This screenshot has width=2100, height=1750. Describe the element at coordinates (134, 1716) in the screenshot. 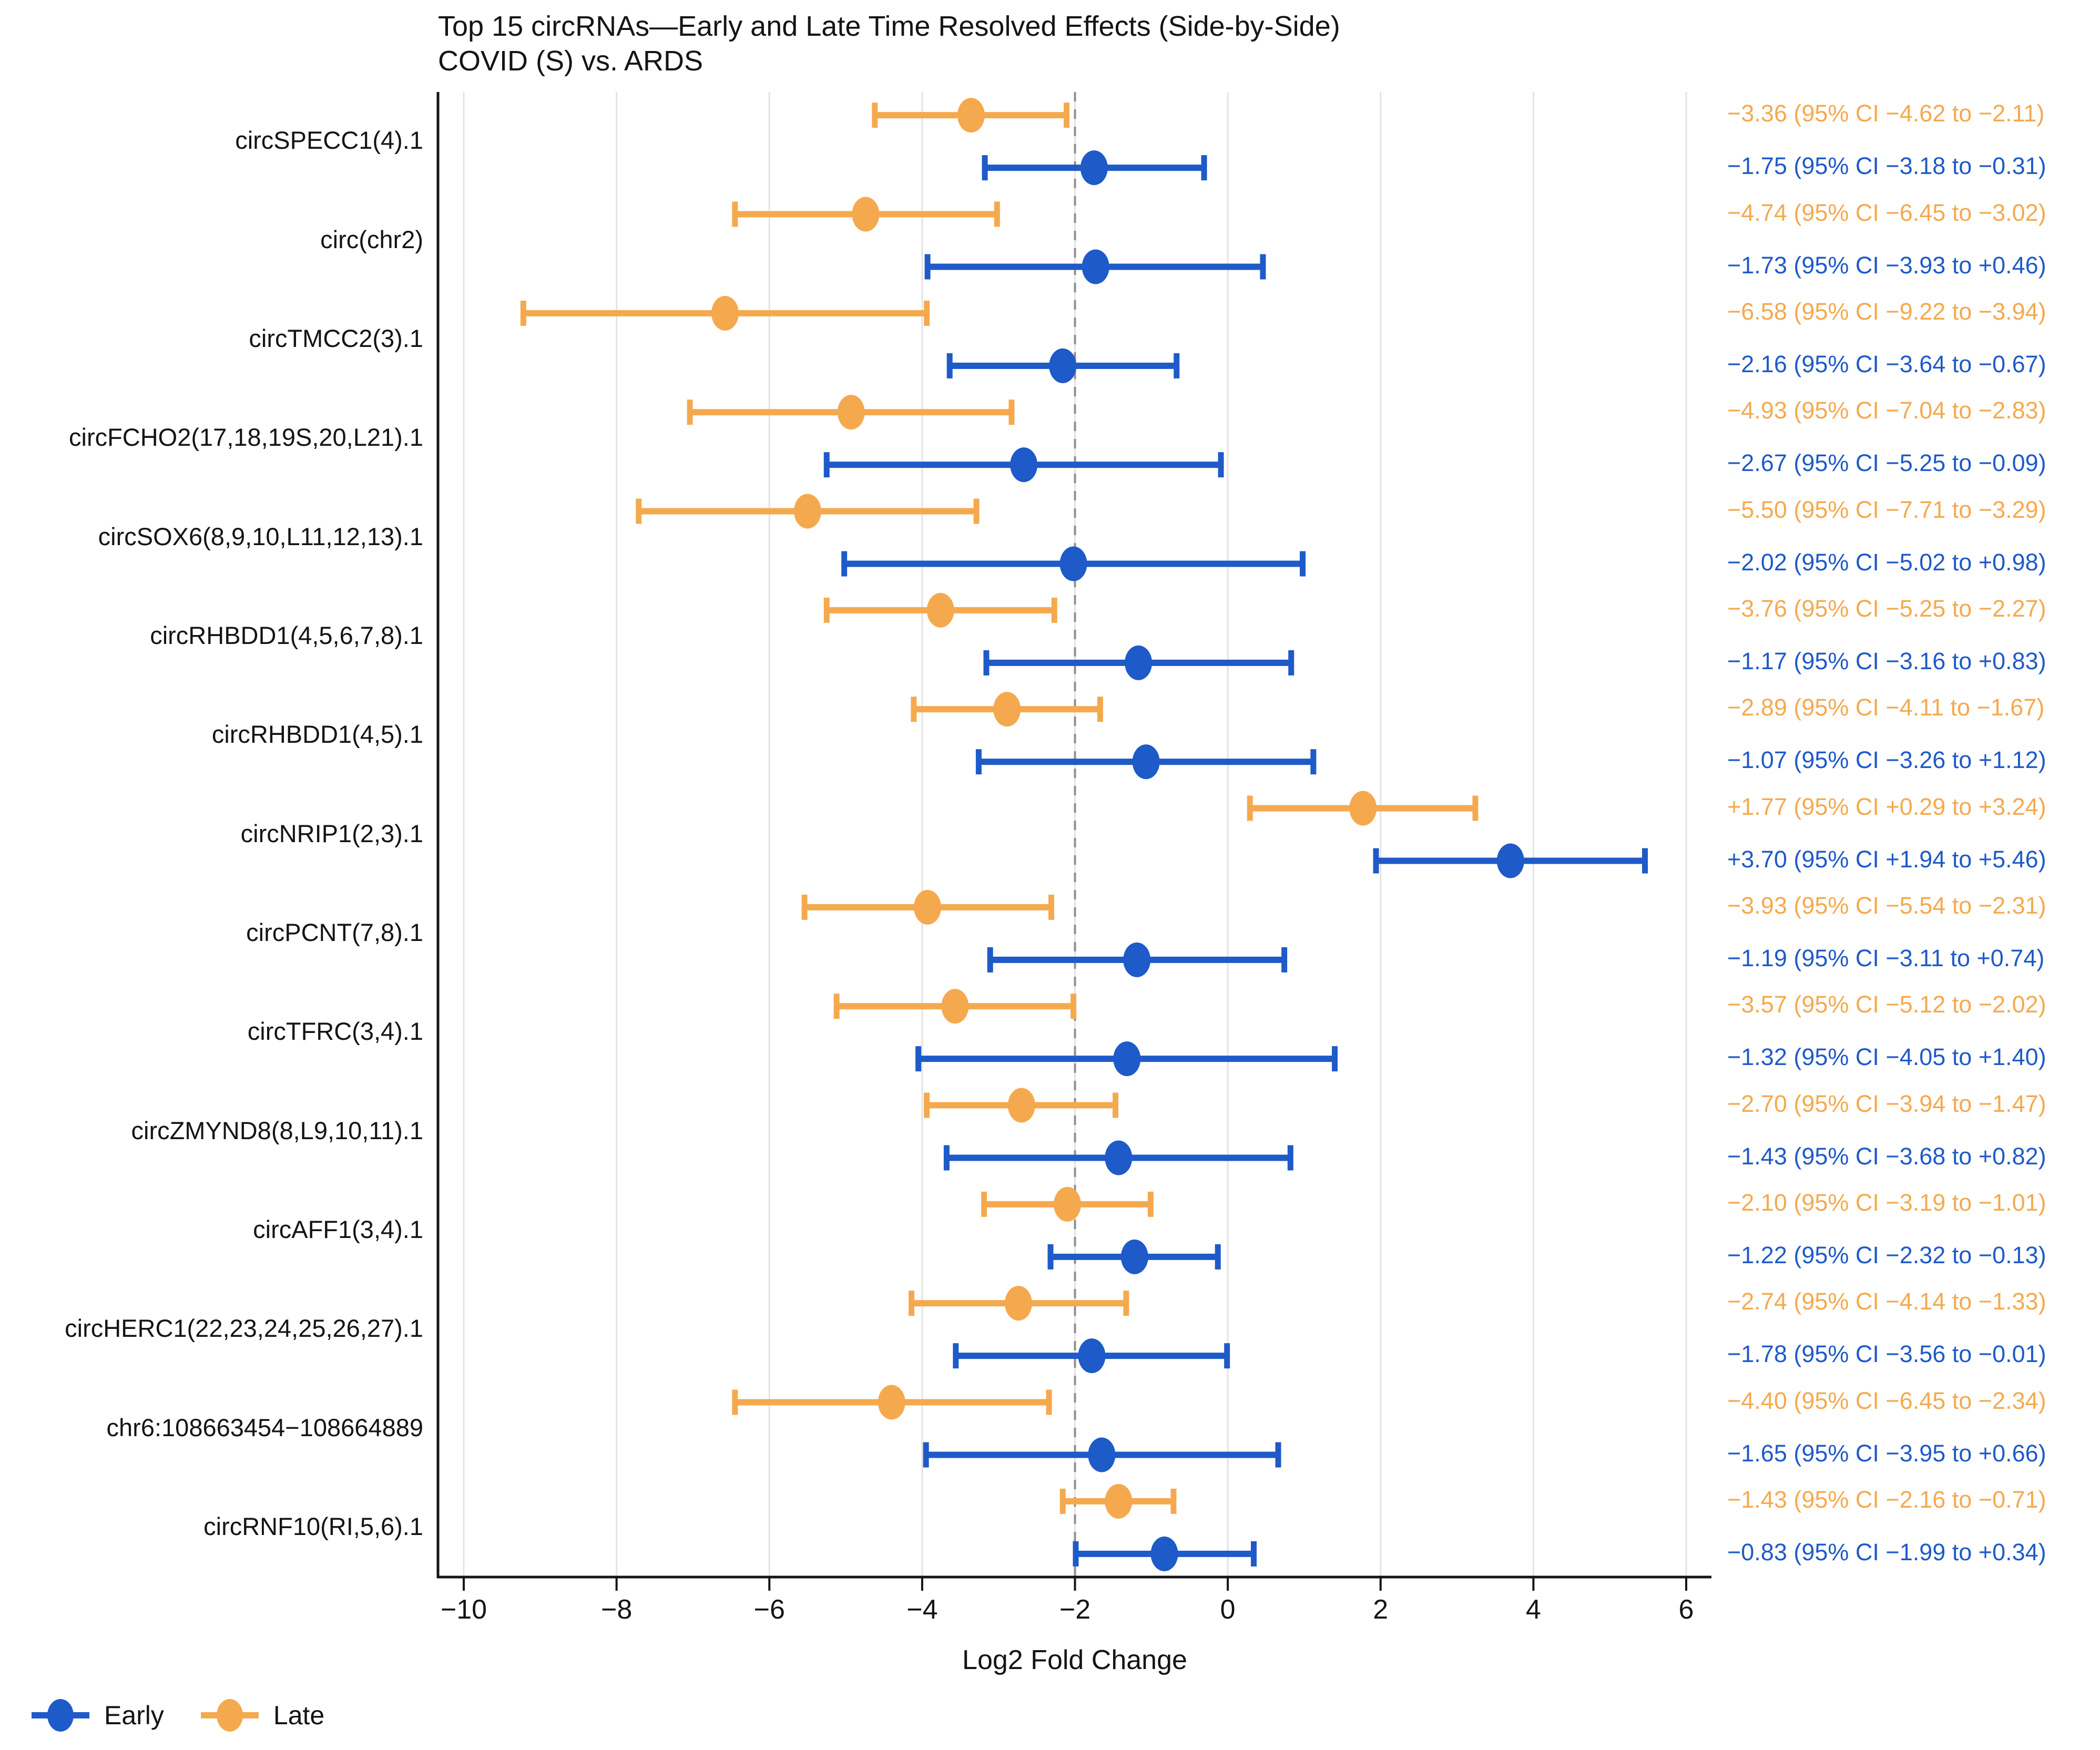

I see `legend-label-early: Early` at that location.